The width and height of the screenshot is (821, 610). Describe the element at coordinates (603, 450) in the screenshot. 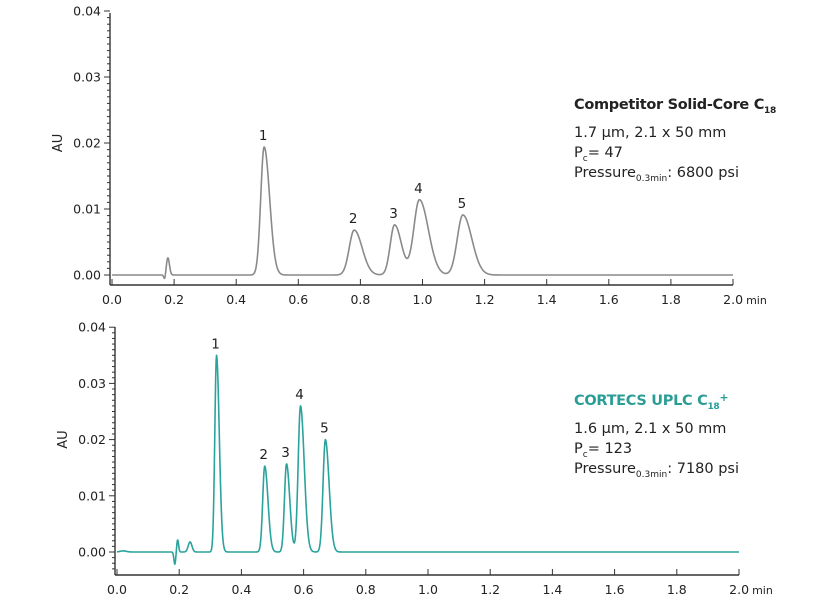

I see `bottom-peak-capacity: Pc= 123` at that location.